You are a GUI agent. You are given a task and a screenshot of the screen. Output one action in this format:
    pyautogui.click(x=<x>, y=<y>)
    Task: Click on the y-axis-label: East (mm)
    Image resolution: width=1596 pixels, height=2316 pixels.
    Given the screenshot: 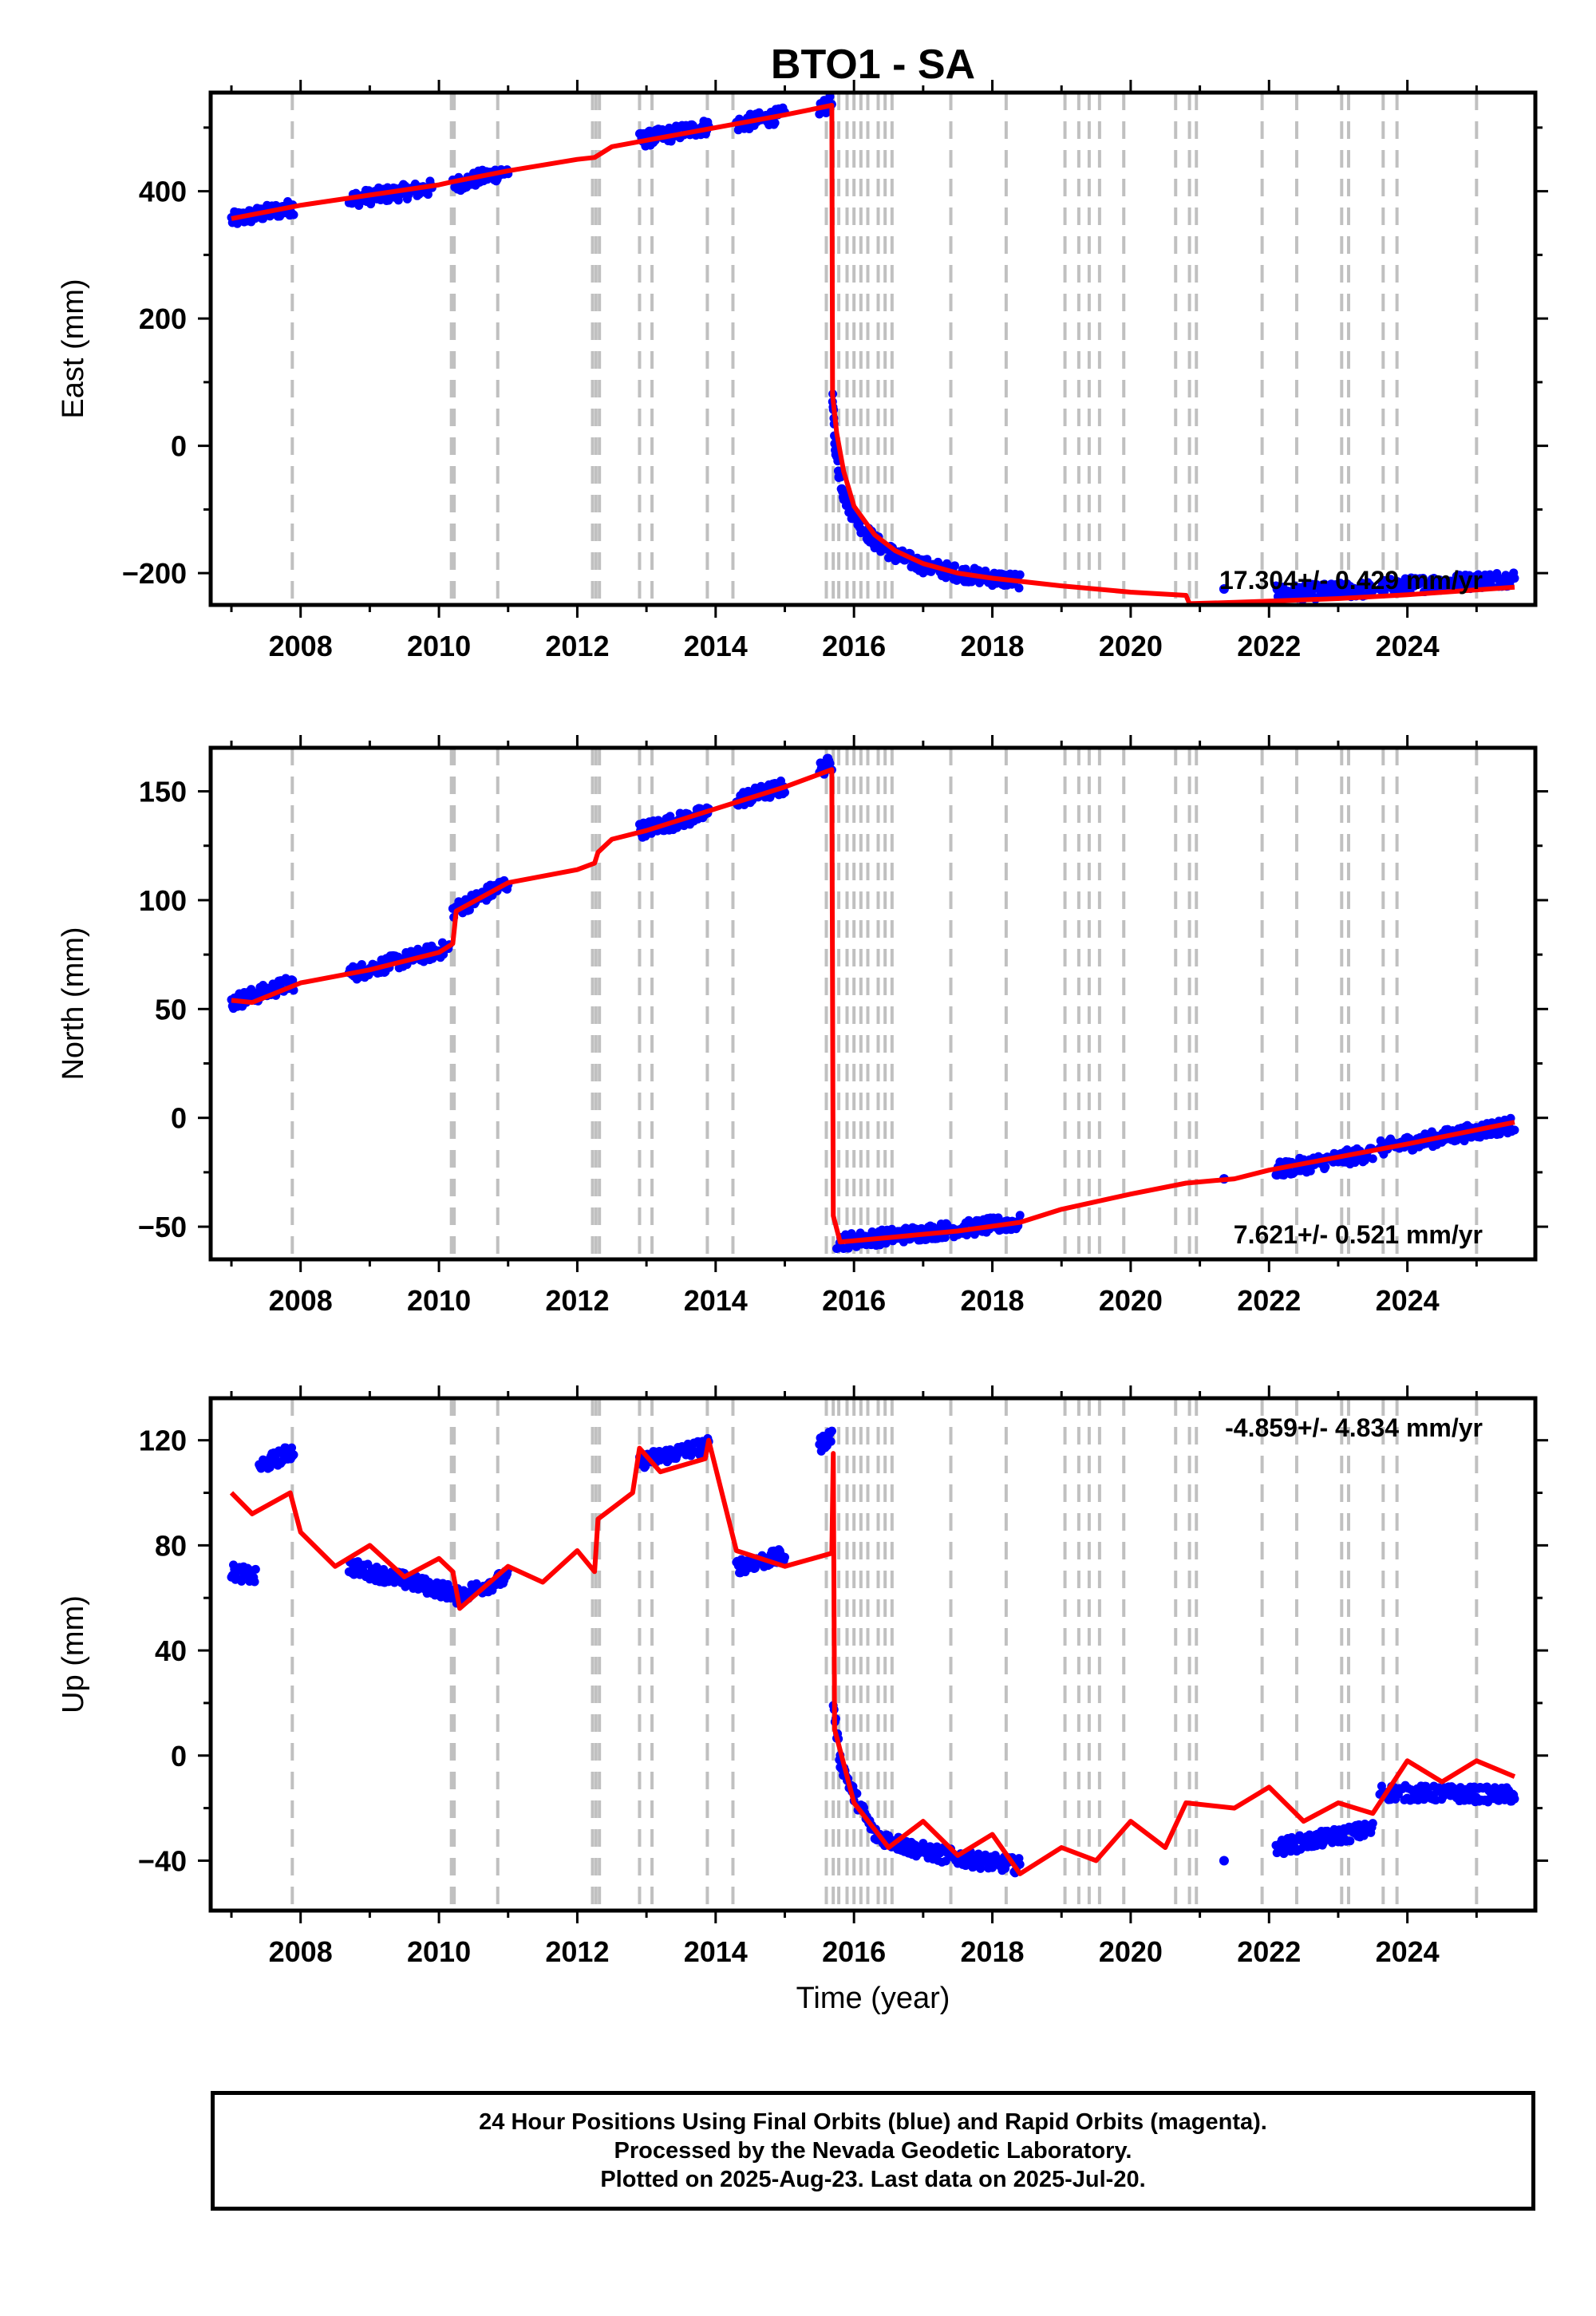 What is the action you would take?
    pyautogui.click(x=73, y=348)
    